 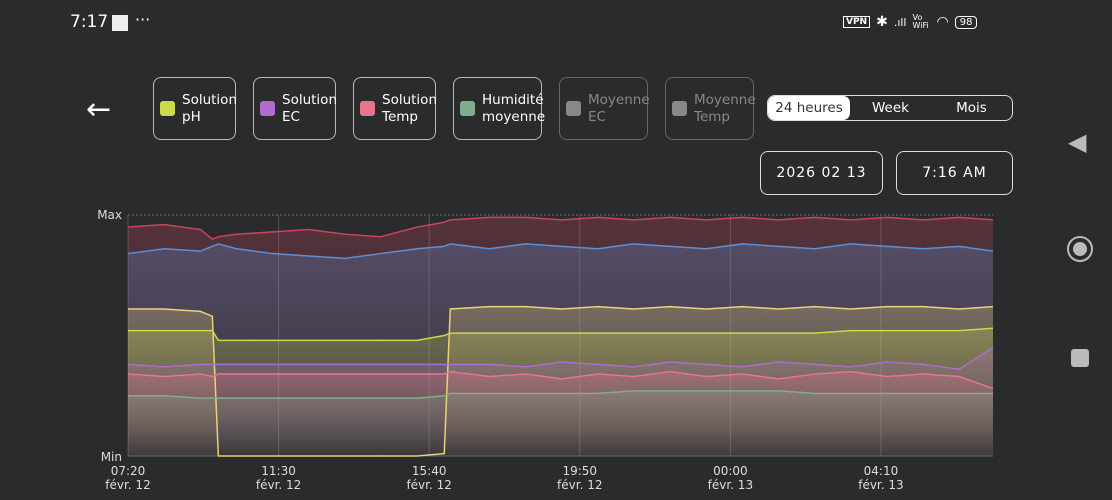 What do you see at coordinates (309, 108) in the screenshot?
I see `legend-label: Solution EC` at bounding box center [309, 108].